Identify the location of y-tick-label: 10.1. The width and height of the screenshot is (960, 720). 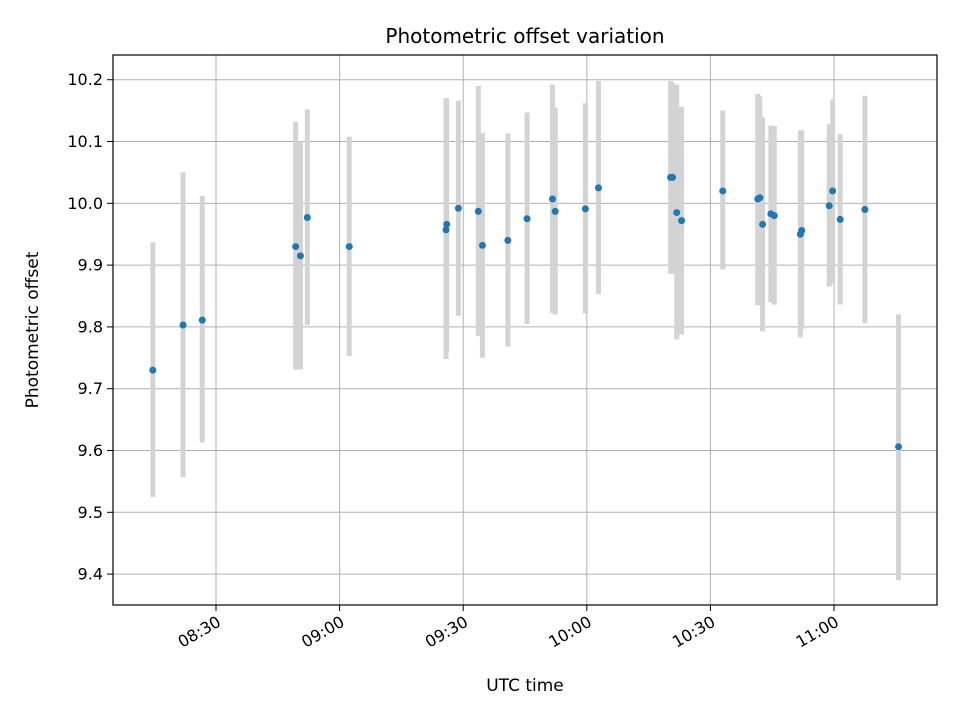
(85, 141).